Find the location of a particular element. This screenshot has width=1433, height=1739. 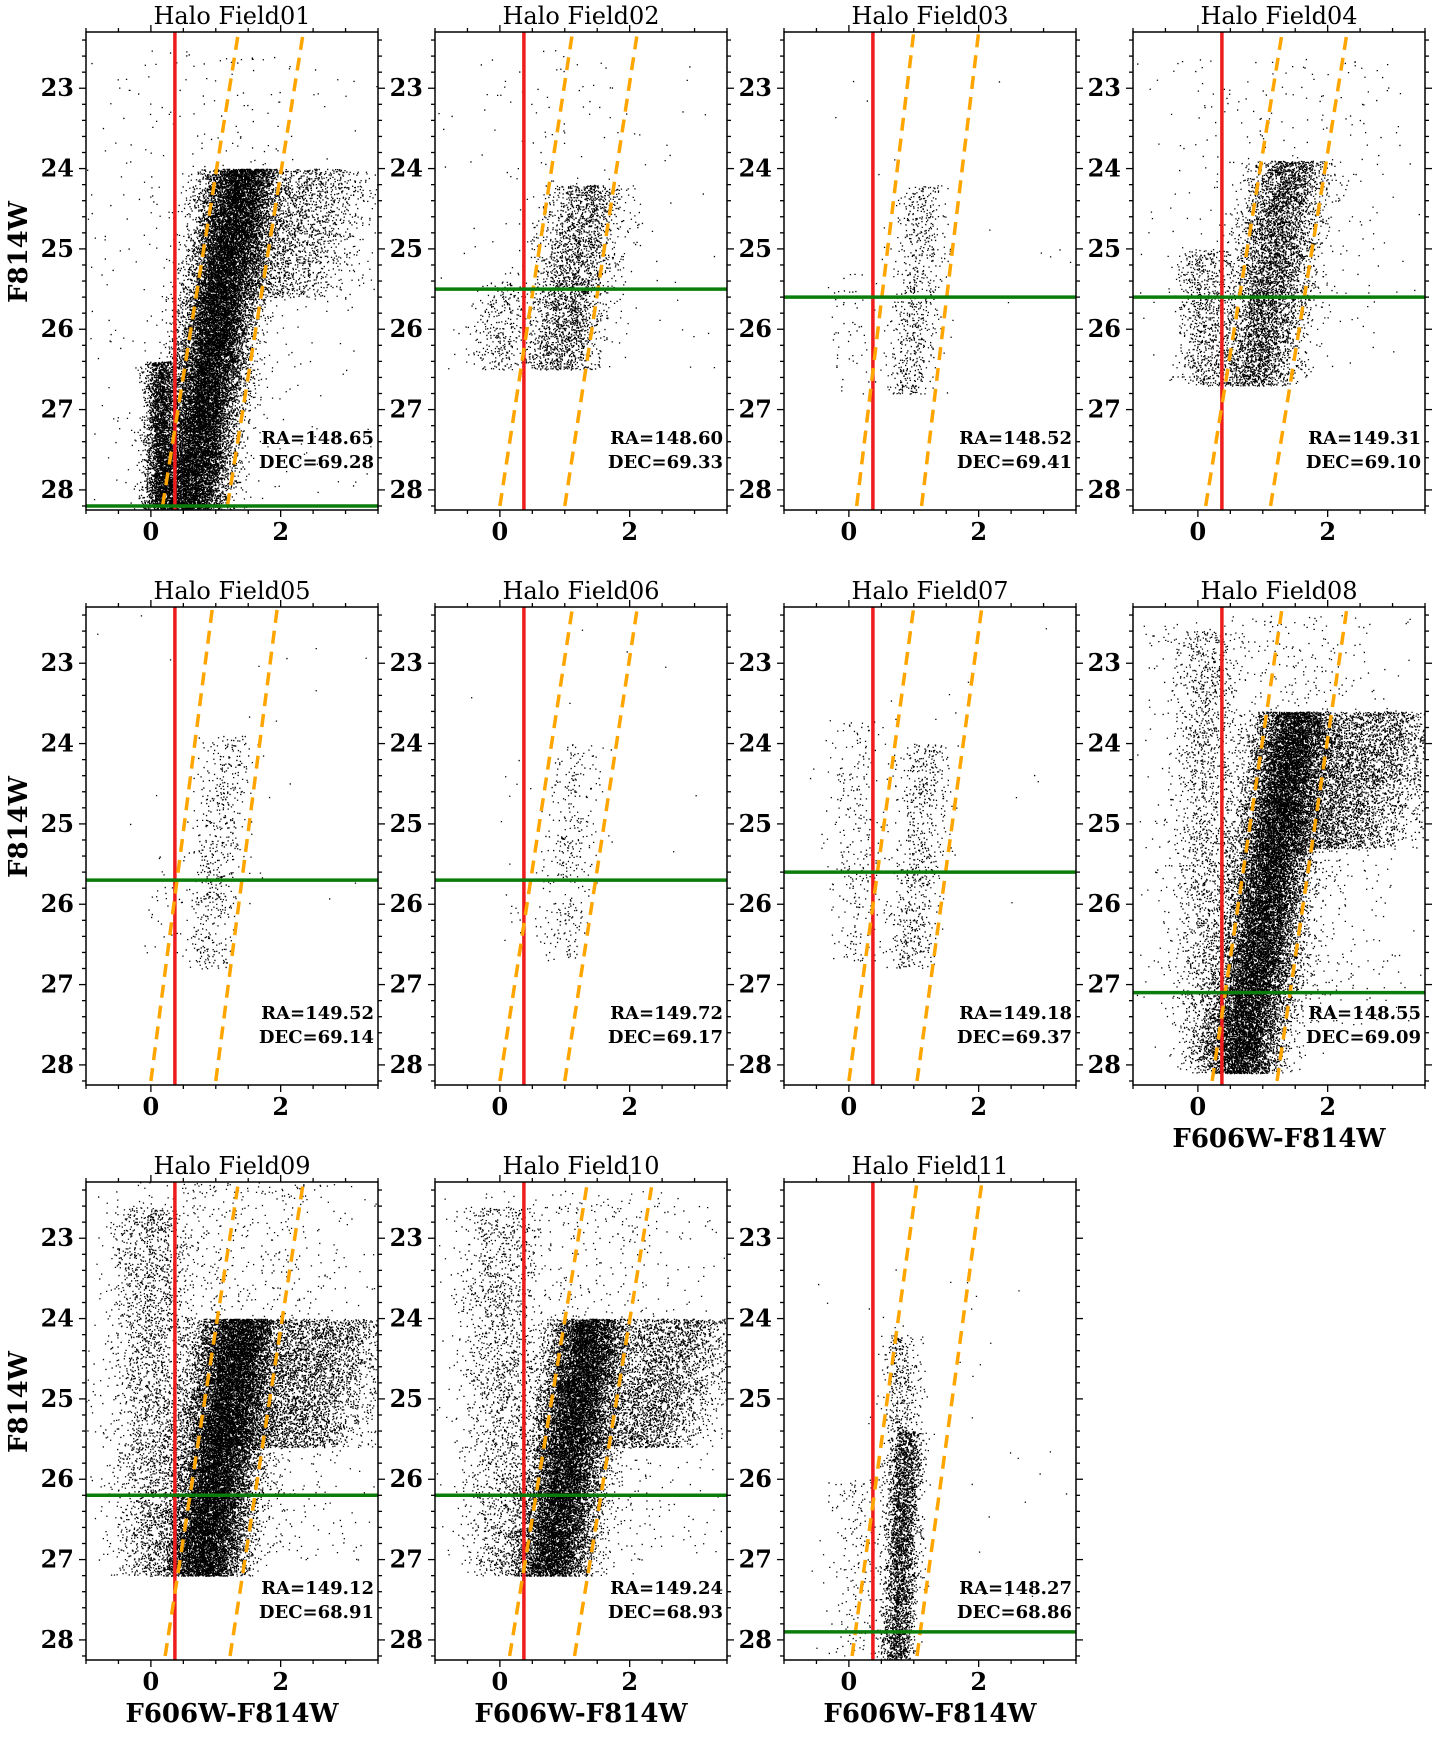

panel-title: Halo Field10 is located at coordinates (580, 1166).